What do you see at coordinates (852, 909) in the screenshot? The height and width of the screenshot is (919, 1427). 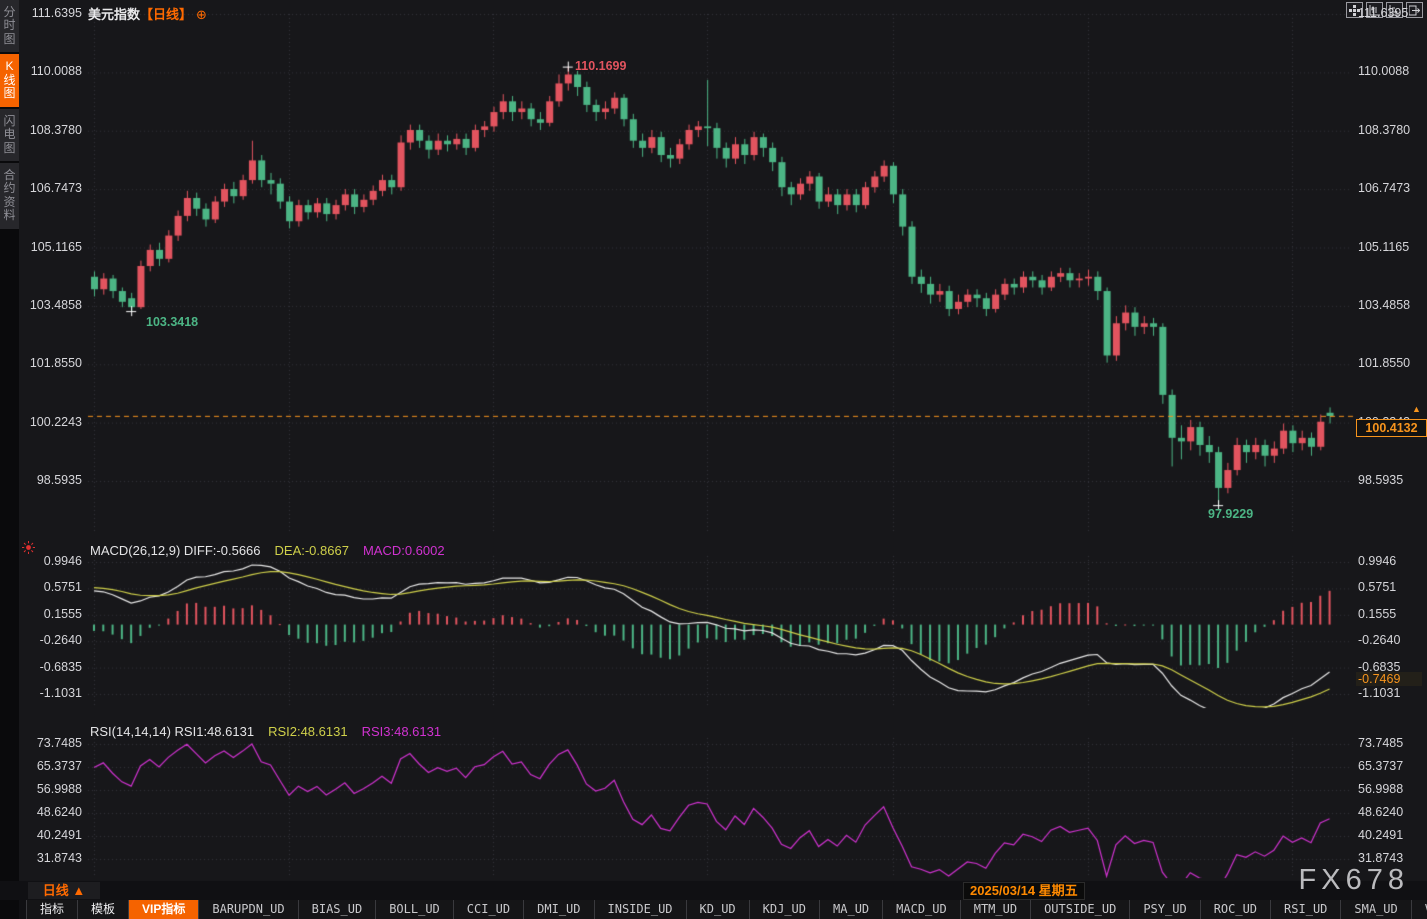 I see `indicator-button: MA_UD` at bounding box center [852, 909].